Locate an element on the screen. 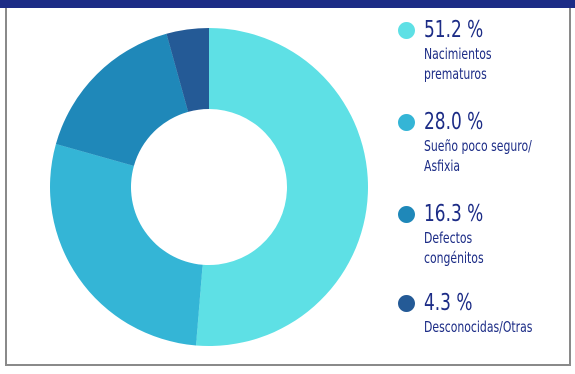 Image resolution: width=575 pixels, height=374 pixels. legend-percentage: 16.3 % is located at coordinates (454, 214).